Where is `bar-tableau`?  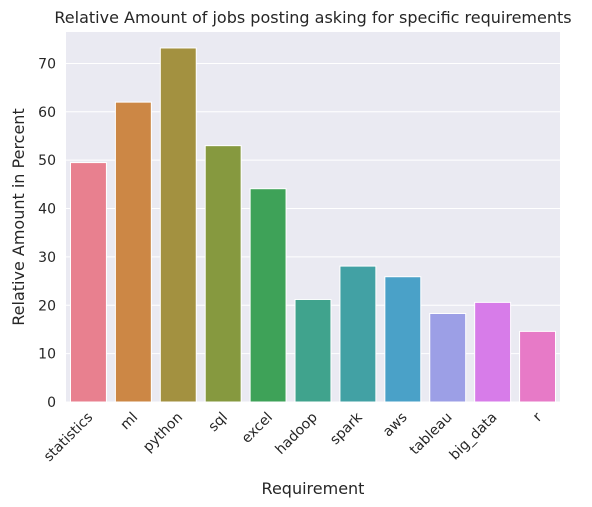 bar-tableau is located at coordinates (448, 357).